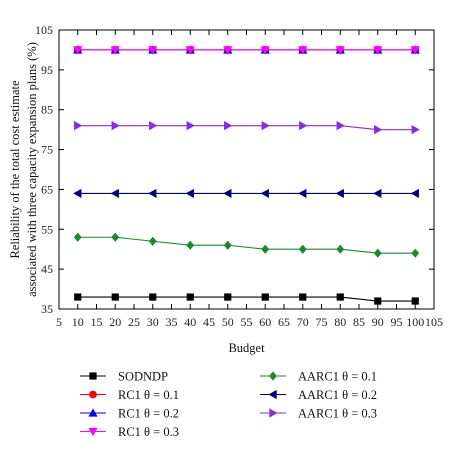  What do you see at coordinates (247, 322) in the screenshot?
I see `x-tick-label: 55` at bounding box center [247, 322].